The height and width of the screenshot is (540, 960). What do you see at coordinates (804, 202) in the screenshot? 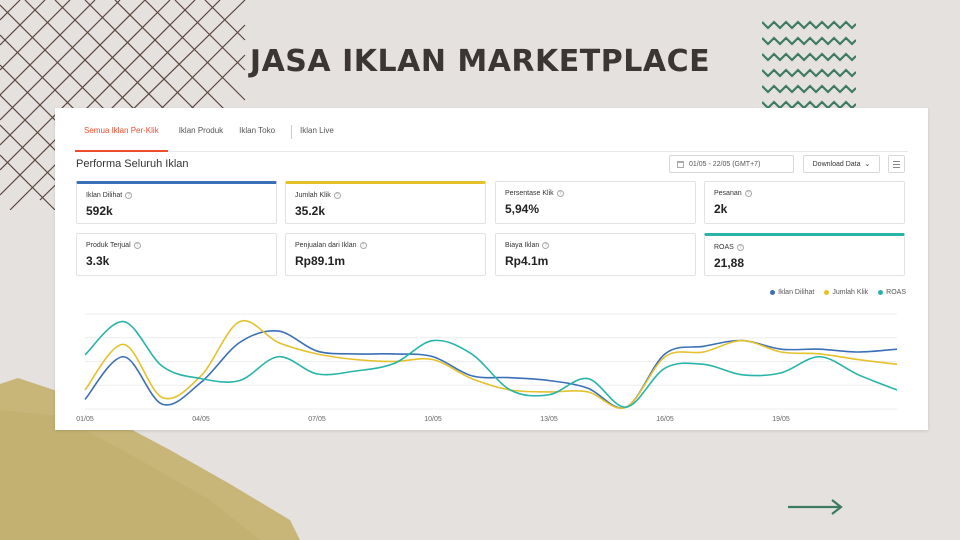
I see `metric-card-pesanan: Pesanan? 2k` at bounding box center [804, 202].